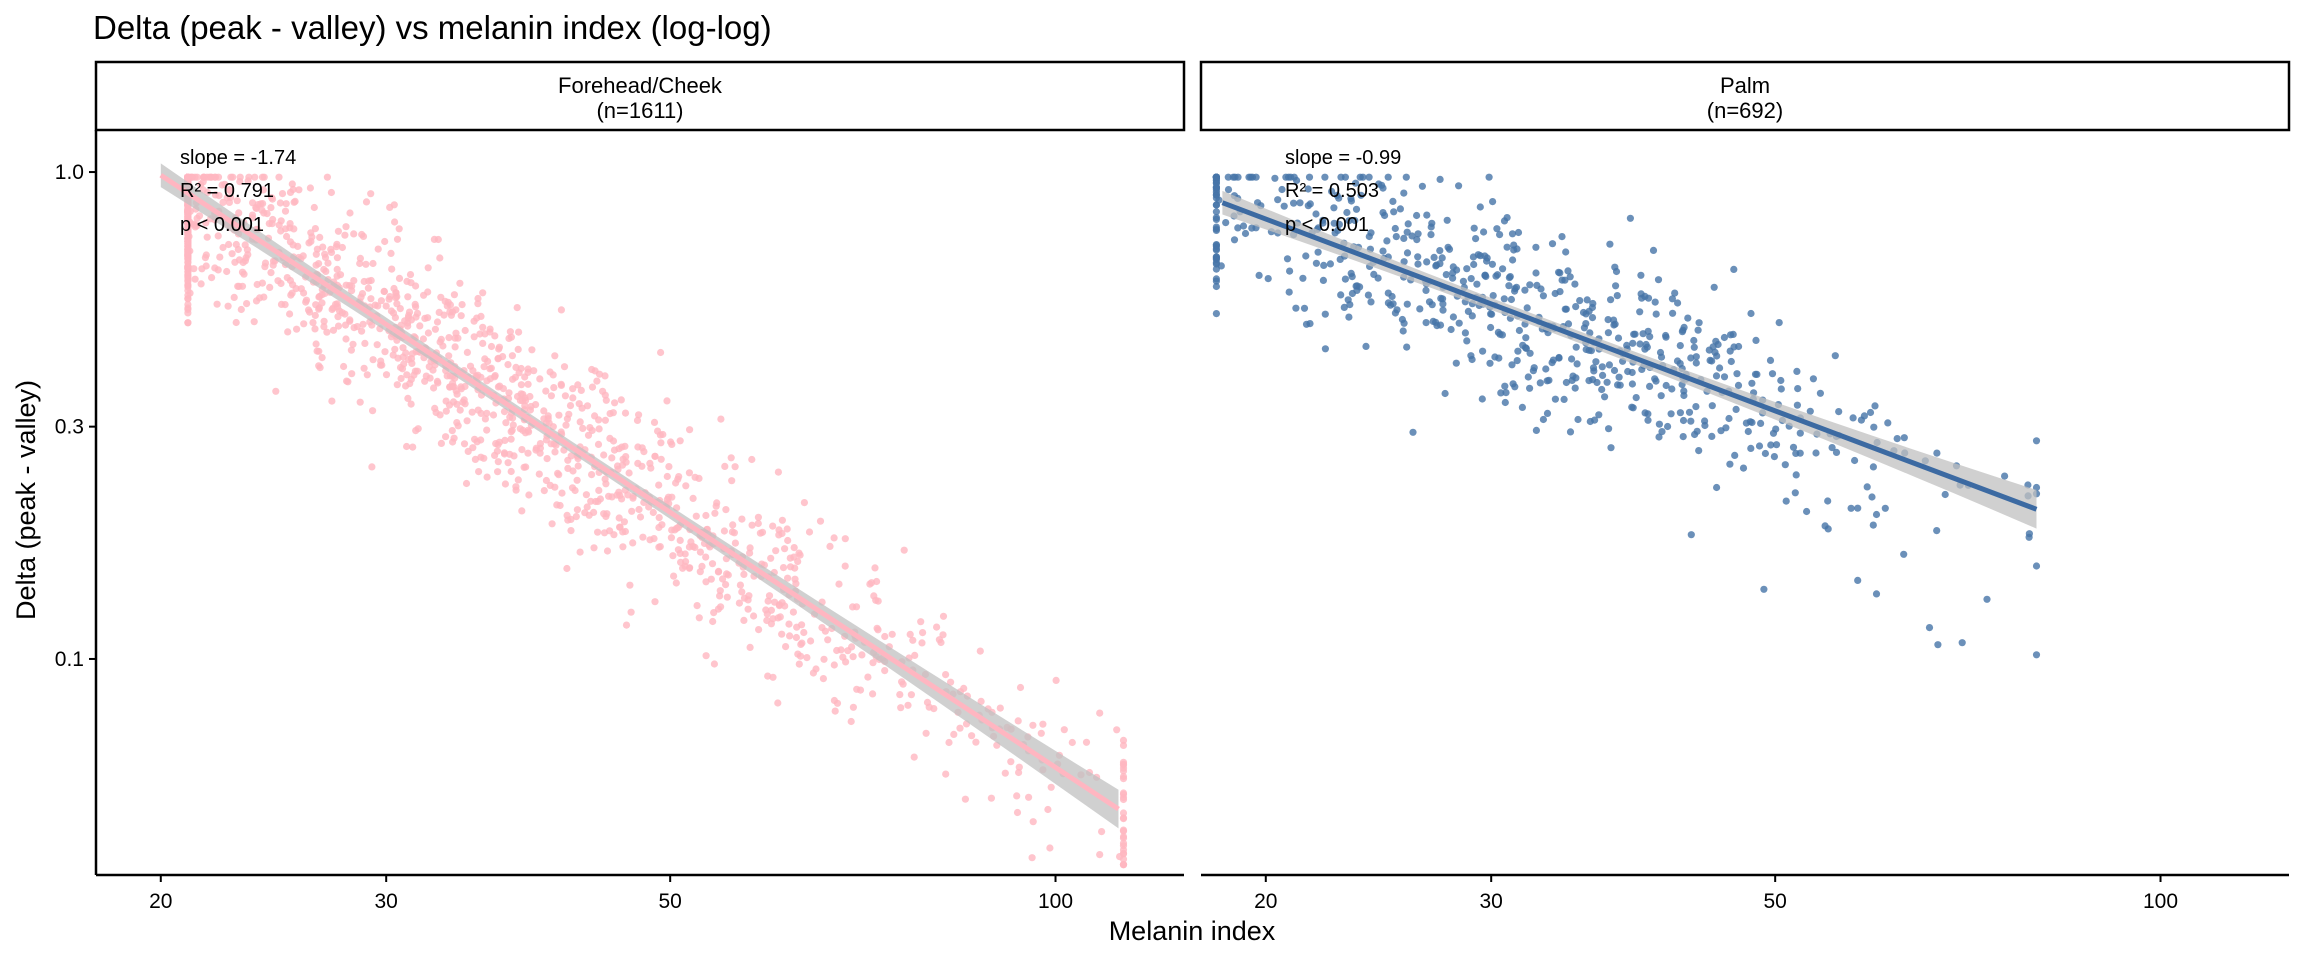 This screenshot has width=2304, height=960. I want to click on y-tick-label: 0.1, so click(69, 659).